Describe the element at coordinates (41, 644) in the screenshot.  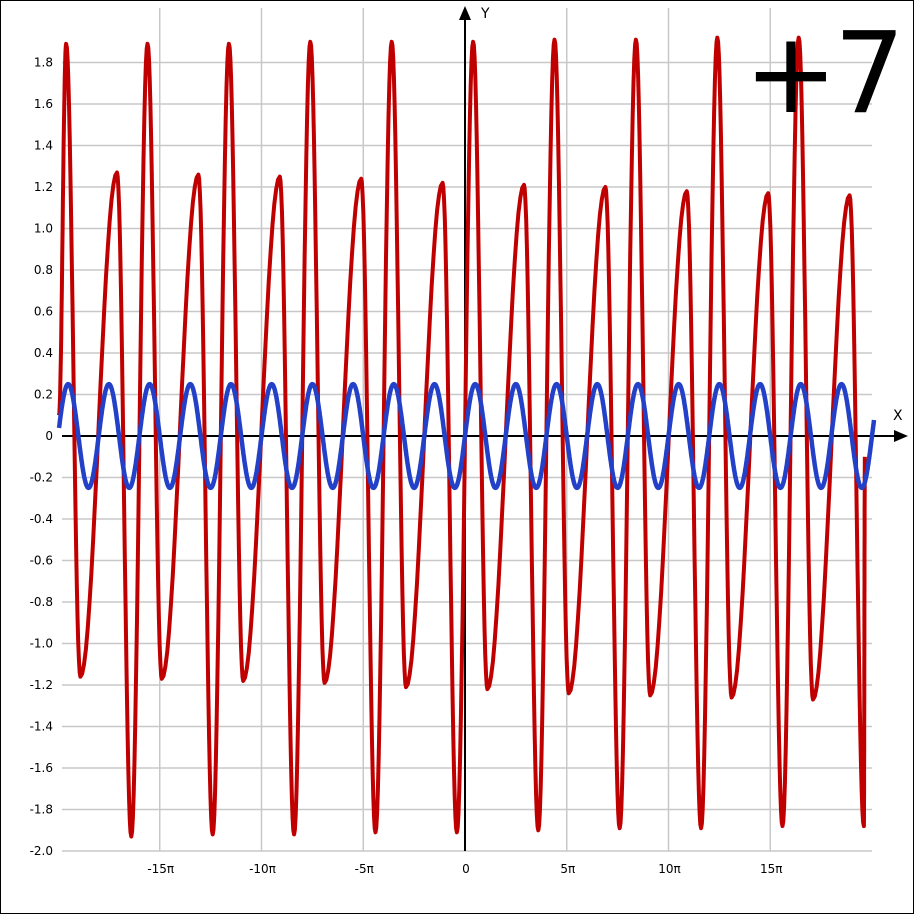
I see `y-tick-label: -1.0` at that location.